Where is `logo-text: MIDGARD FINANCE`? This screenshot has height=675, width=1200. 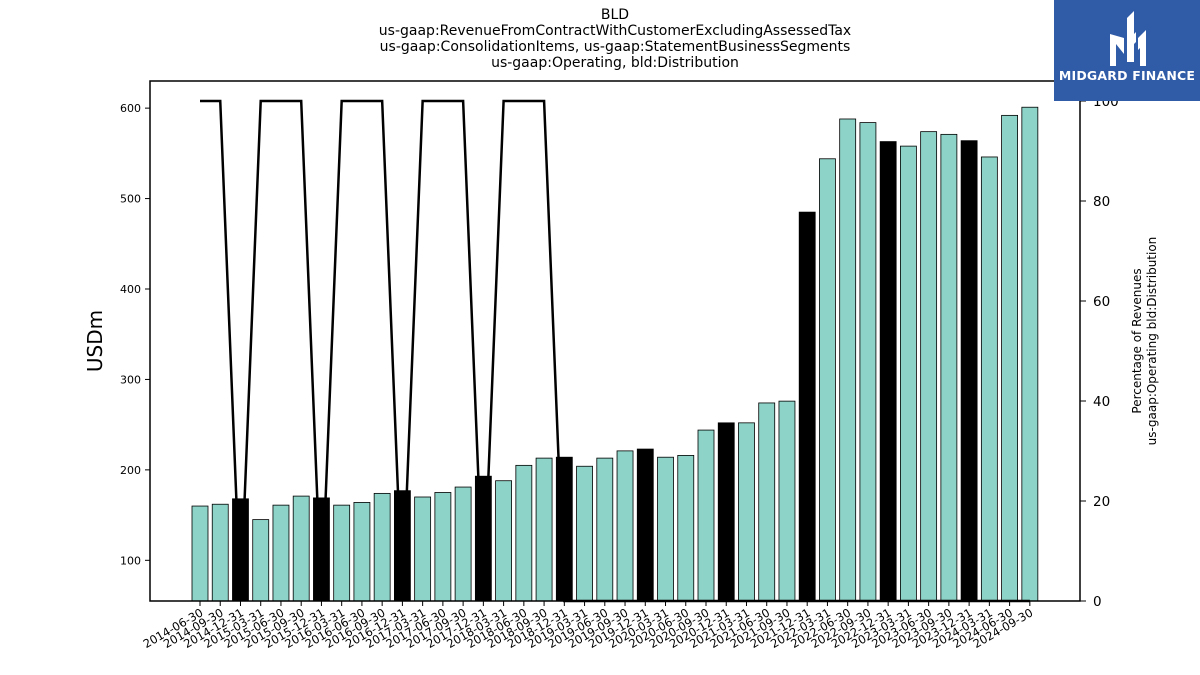
logo-text: MIDGARD FINANCE is located at coordinates (1127, 75).